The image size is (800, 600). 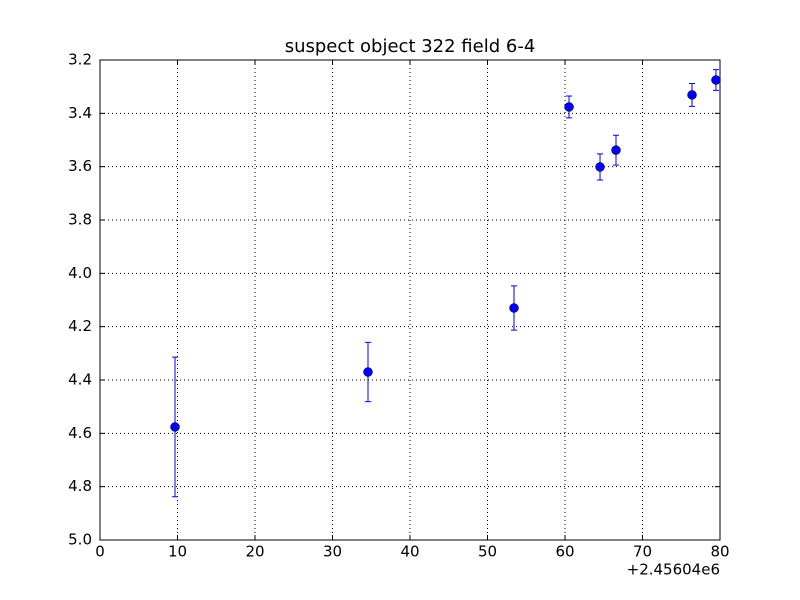 What do you see at coordinates (410, 46) in the screenshot?
I see `chart-title: suspect object 322 field 6-4` at bounding box center [410, 46].